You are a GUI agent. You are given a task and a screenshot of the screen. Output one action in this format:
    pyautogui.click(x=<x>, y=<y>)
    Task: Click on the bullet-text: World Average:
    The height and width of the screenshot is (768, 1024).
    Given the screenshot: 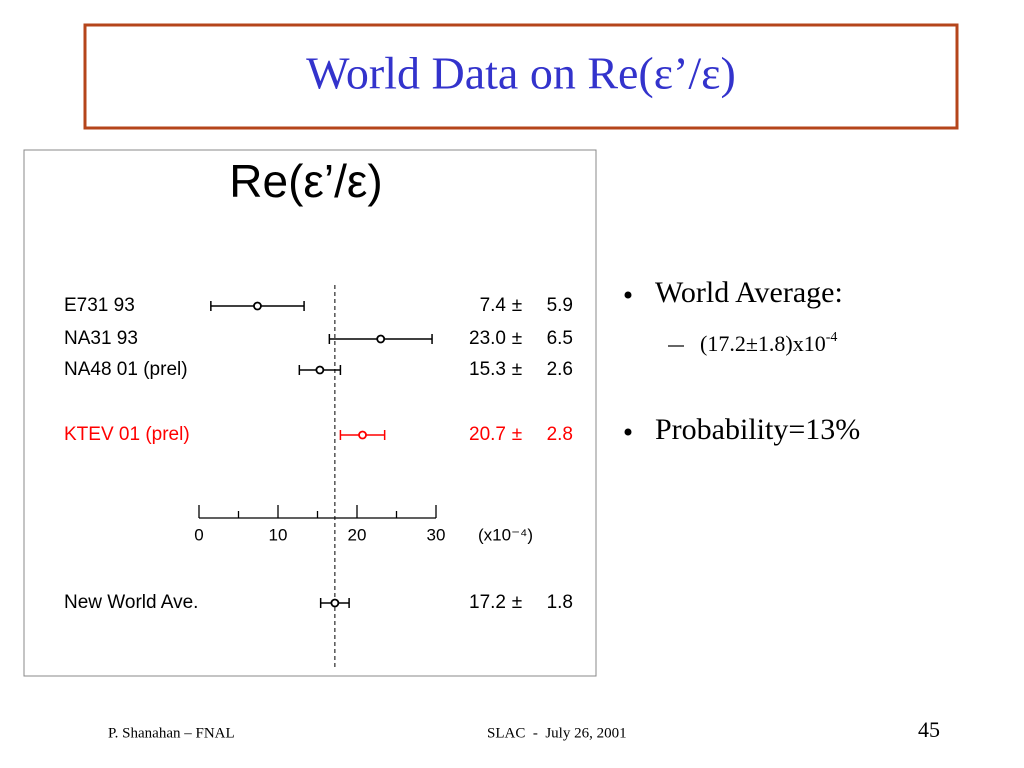 What is the action you would take?
    pyautogui.click(x=749, y=292)
    